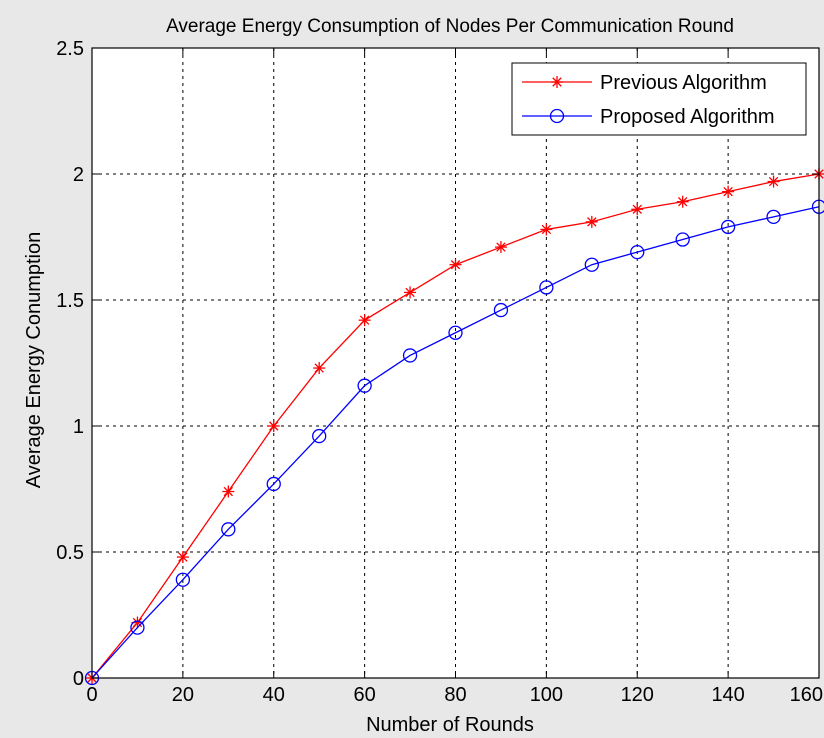 This screenshot has width=824, height=738. Describe the element at coordinates (91, 695) in the screenshot. I see `x-tick-label: 0` at that location.